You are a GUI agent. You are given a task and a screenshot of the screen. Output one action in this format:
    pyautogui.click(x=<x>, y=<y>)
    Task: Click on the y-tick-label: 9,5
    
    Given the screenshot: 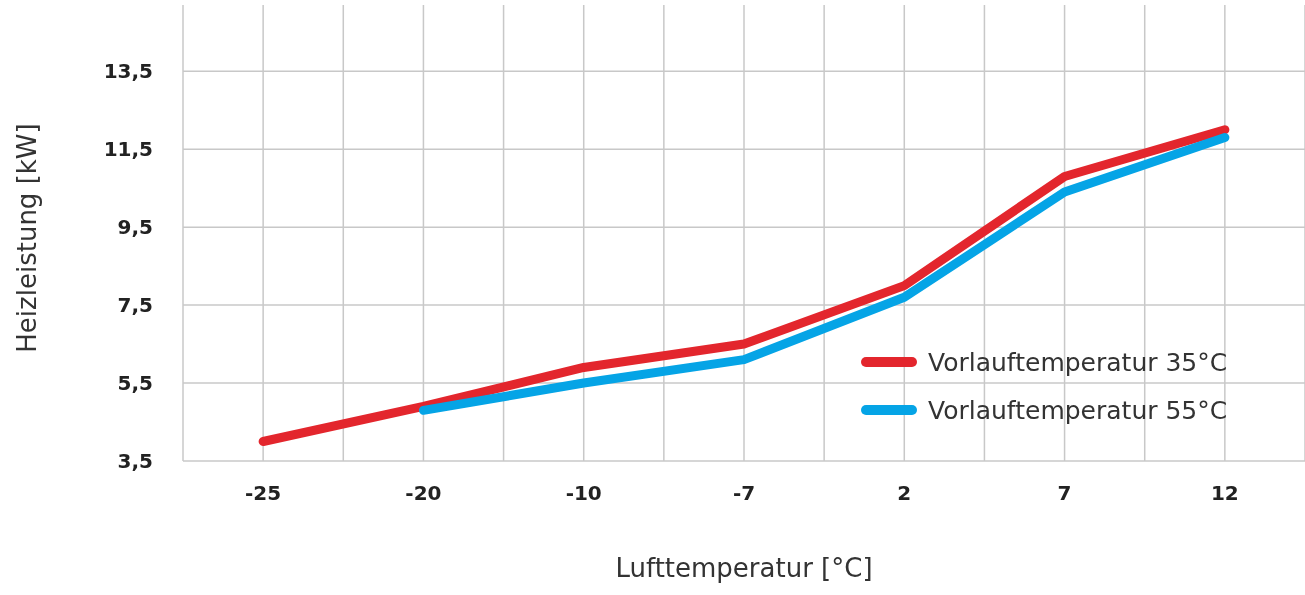 What is the action you would take?
    pyautogui.click(x=135, y=227)
    